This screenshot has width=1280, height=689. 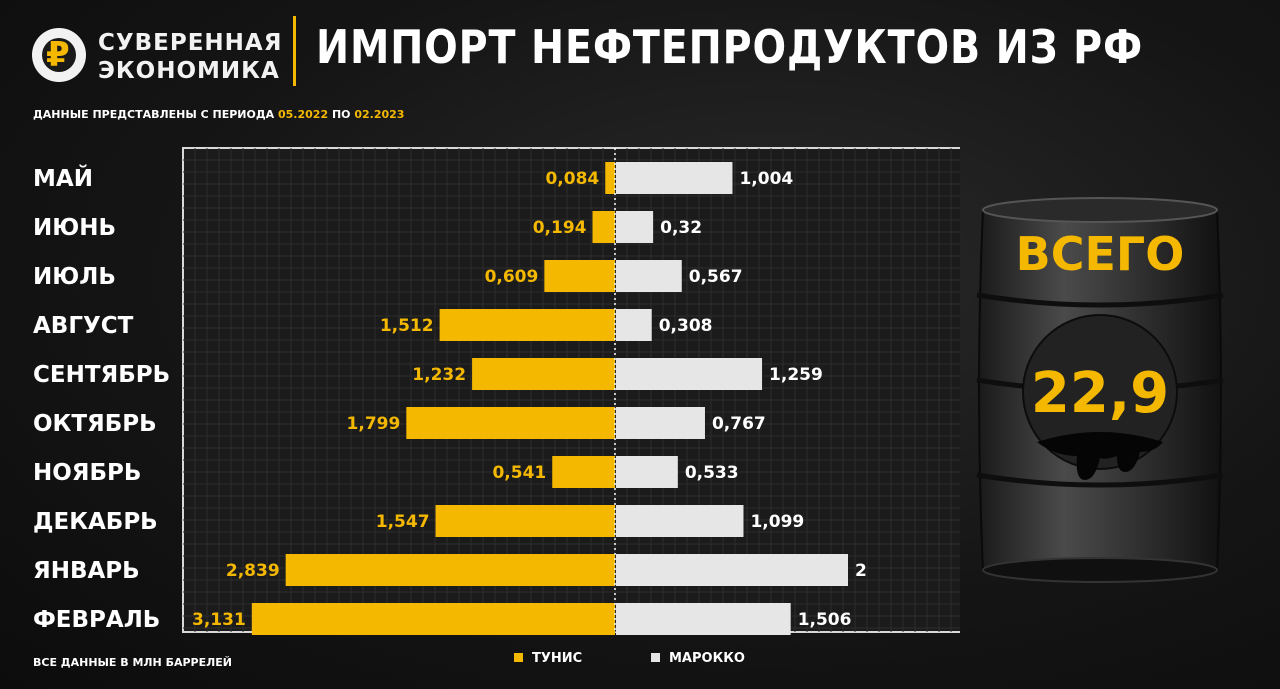 I want to click on value-label-tunisia: 2,839, so click(x=253, y=571).